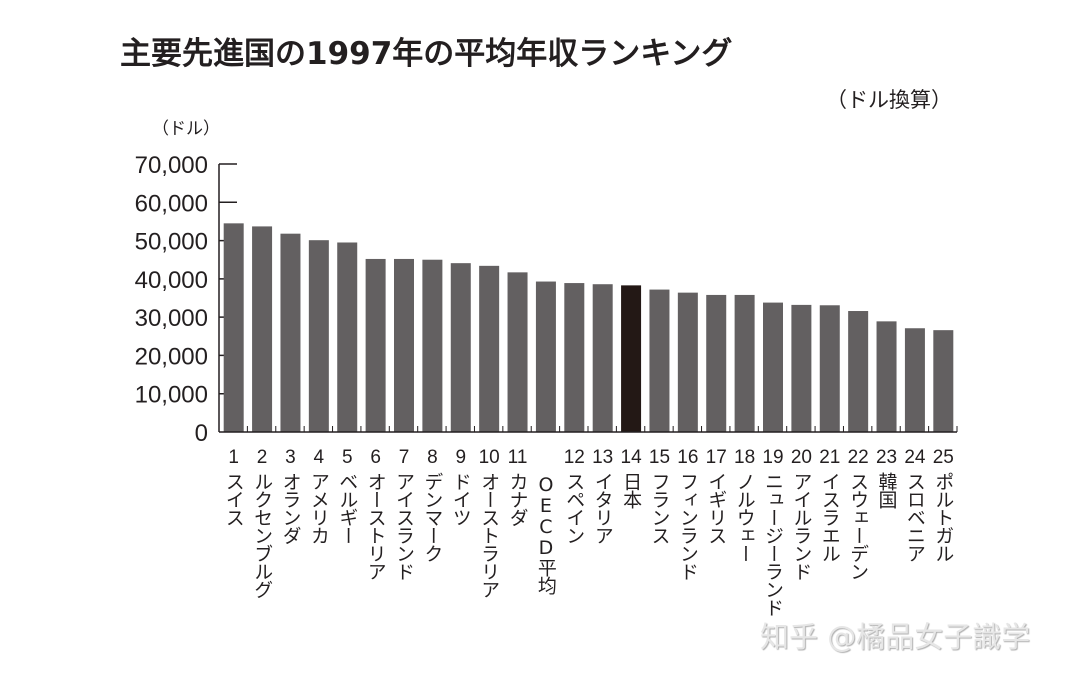  What do you see at coordinates (716, 457) in the screenshot?
I see `x-rank-label: 17` at bounding box center [716, 457].